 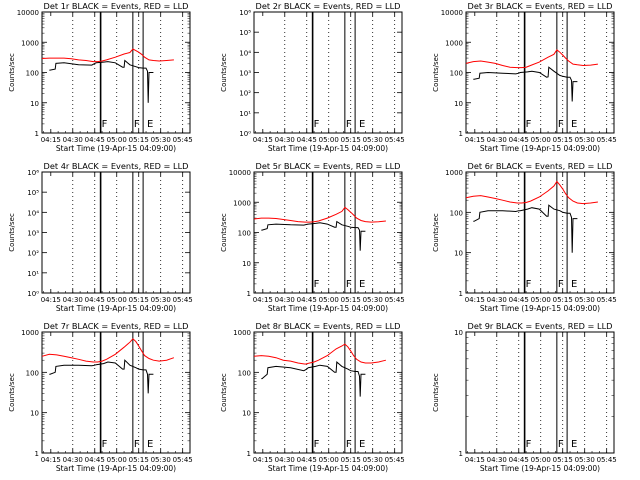 I want to click on panel-title: Det 1r BLACK = Events, RED = LLD, so click(x=116, y=6).